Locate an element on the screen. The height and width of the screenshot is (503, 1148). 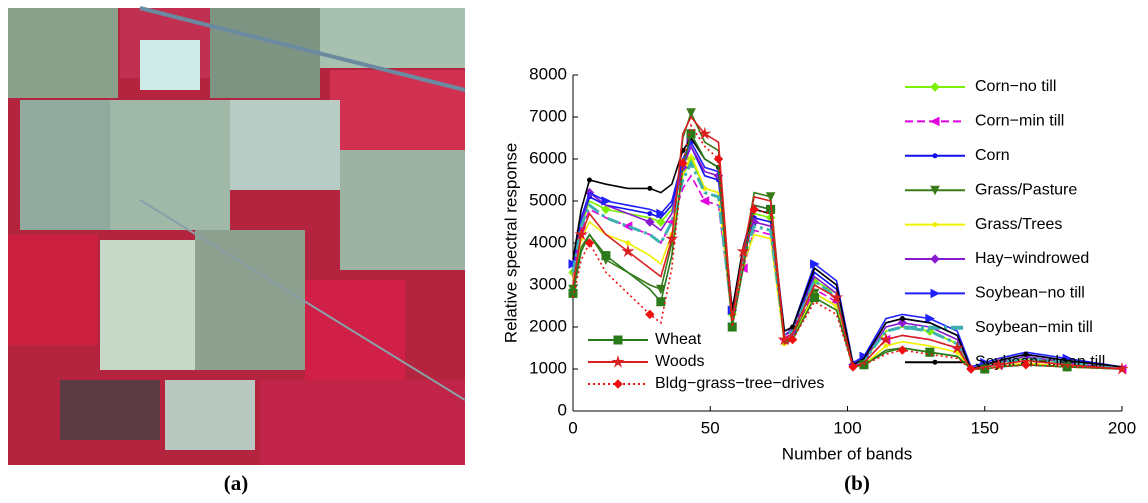
x-tick-label: 0 is located at coordinates (572, 427).